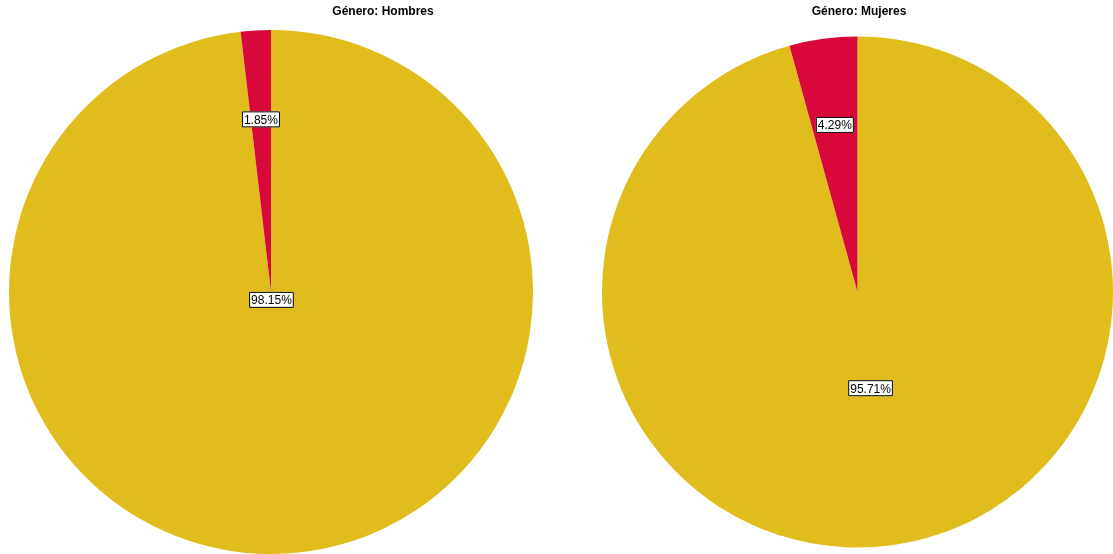  What do you see at coordinates (835, 125) in the screenshot?
I see `data-label: 4.29%` at bounding box center [835, 125].